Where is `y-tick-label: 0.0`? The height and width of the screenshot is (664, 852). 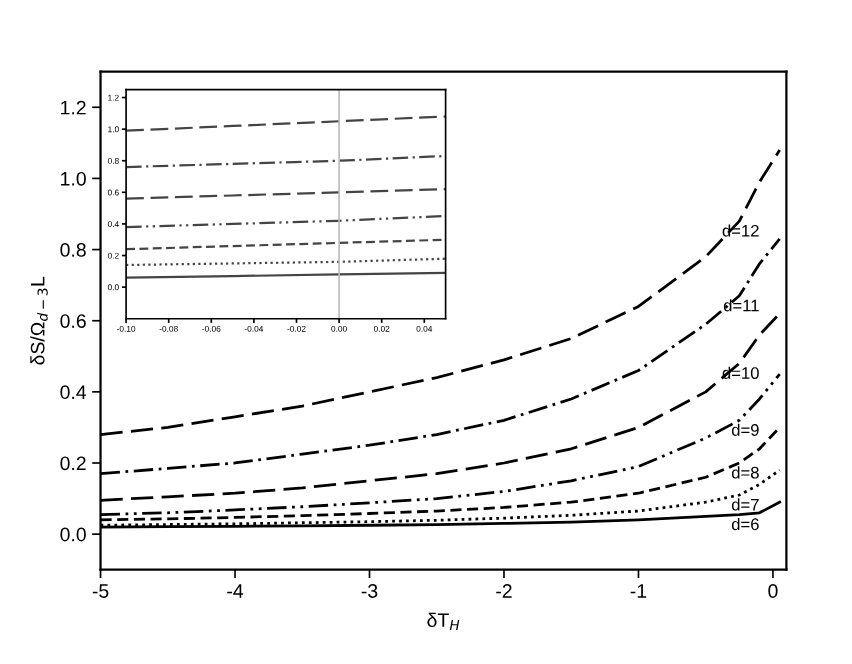
y-tick-label: 0.0 is located at coordinates (73, 534).